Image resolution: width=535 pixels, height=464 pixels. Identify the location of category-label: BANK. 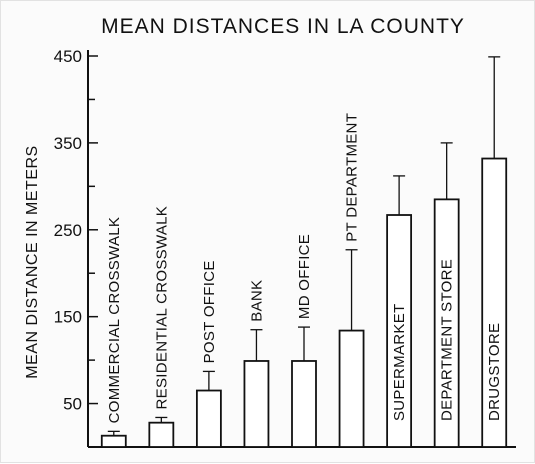
(256, 301).